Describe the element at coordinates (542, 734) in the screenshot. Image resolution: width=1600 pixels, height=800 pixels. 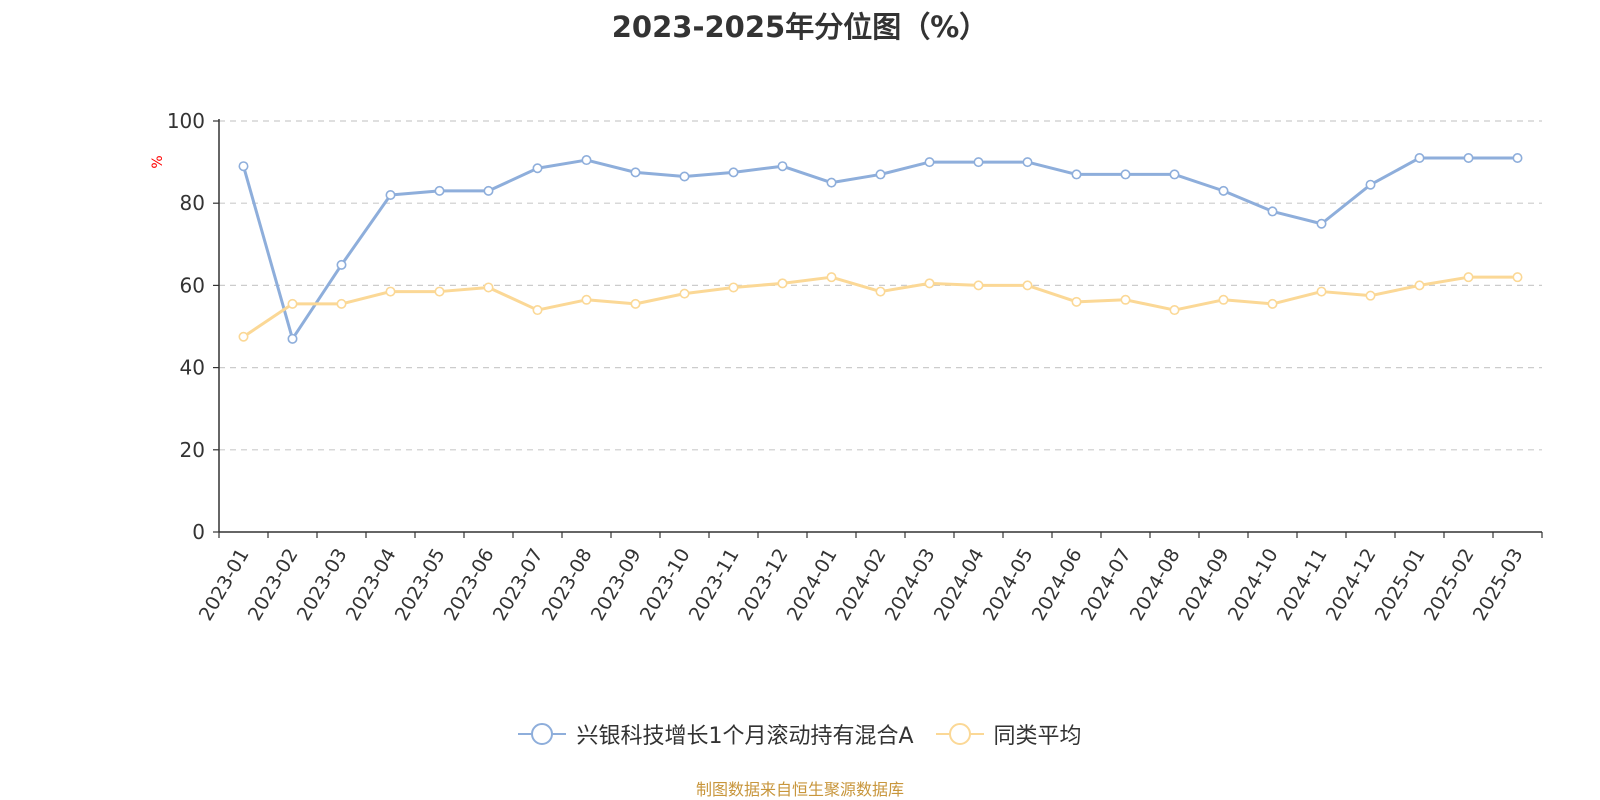
I see `legend-swatch-fund` at that location.